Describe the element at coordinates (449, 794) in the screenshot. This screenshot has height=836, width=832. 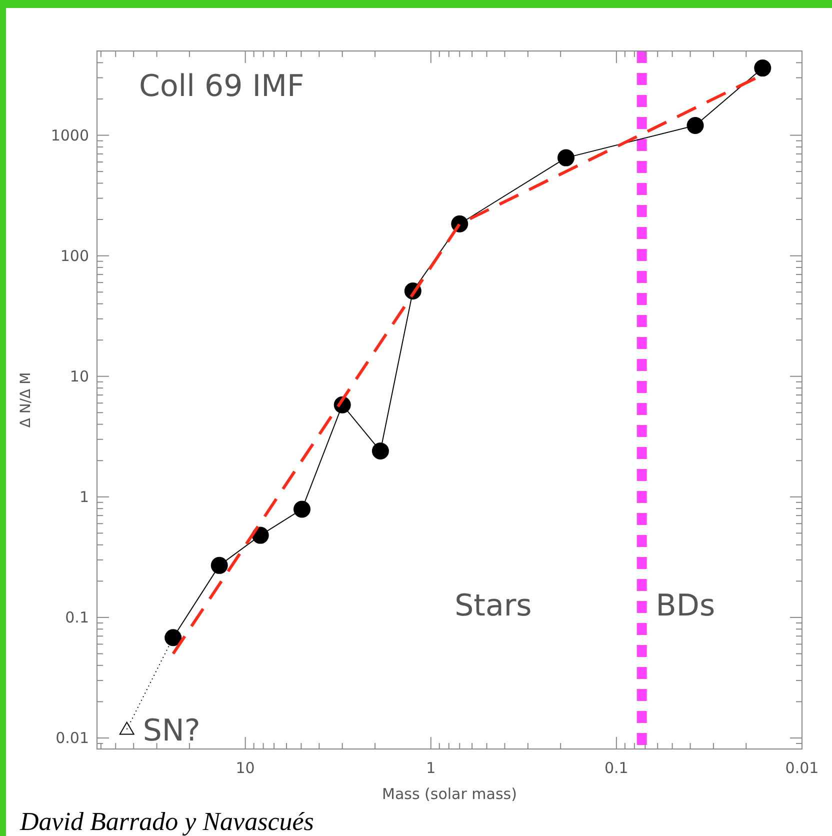
I see `x-axis-title: Mass (solar mass)` at that location.